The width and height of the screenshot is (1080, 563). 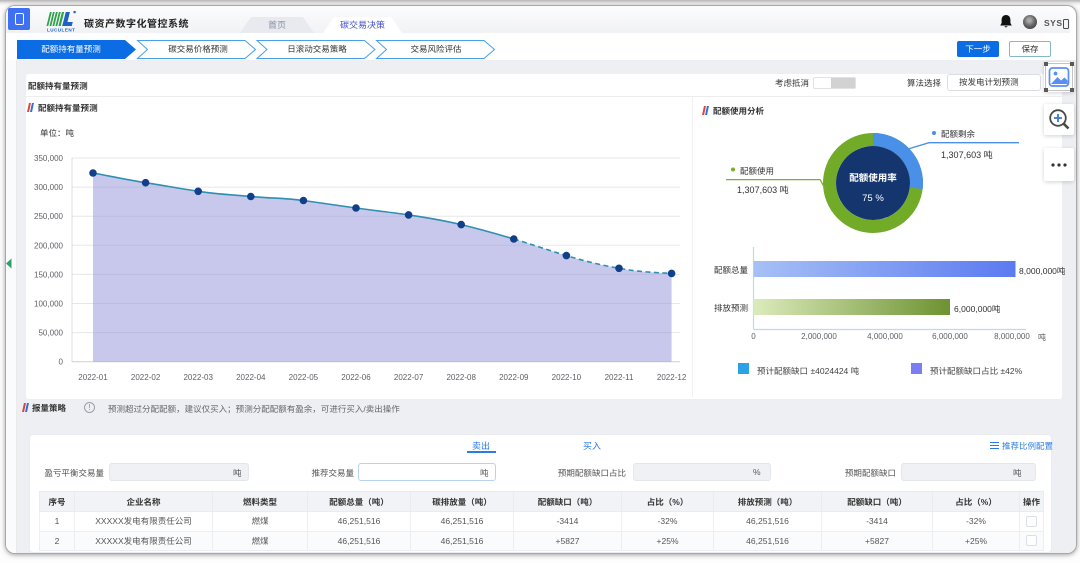 What do you see at coordinates (461, 377) in the screenshot?
I see `svg-text: 2022-08` at bounding box center [461, 377].